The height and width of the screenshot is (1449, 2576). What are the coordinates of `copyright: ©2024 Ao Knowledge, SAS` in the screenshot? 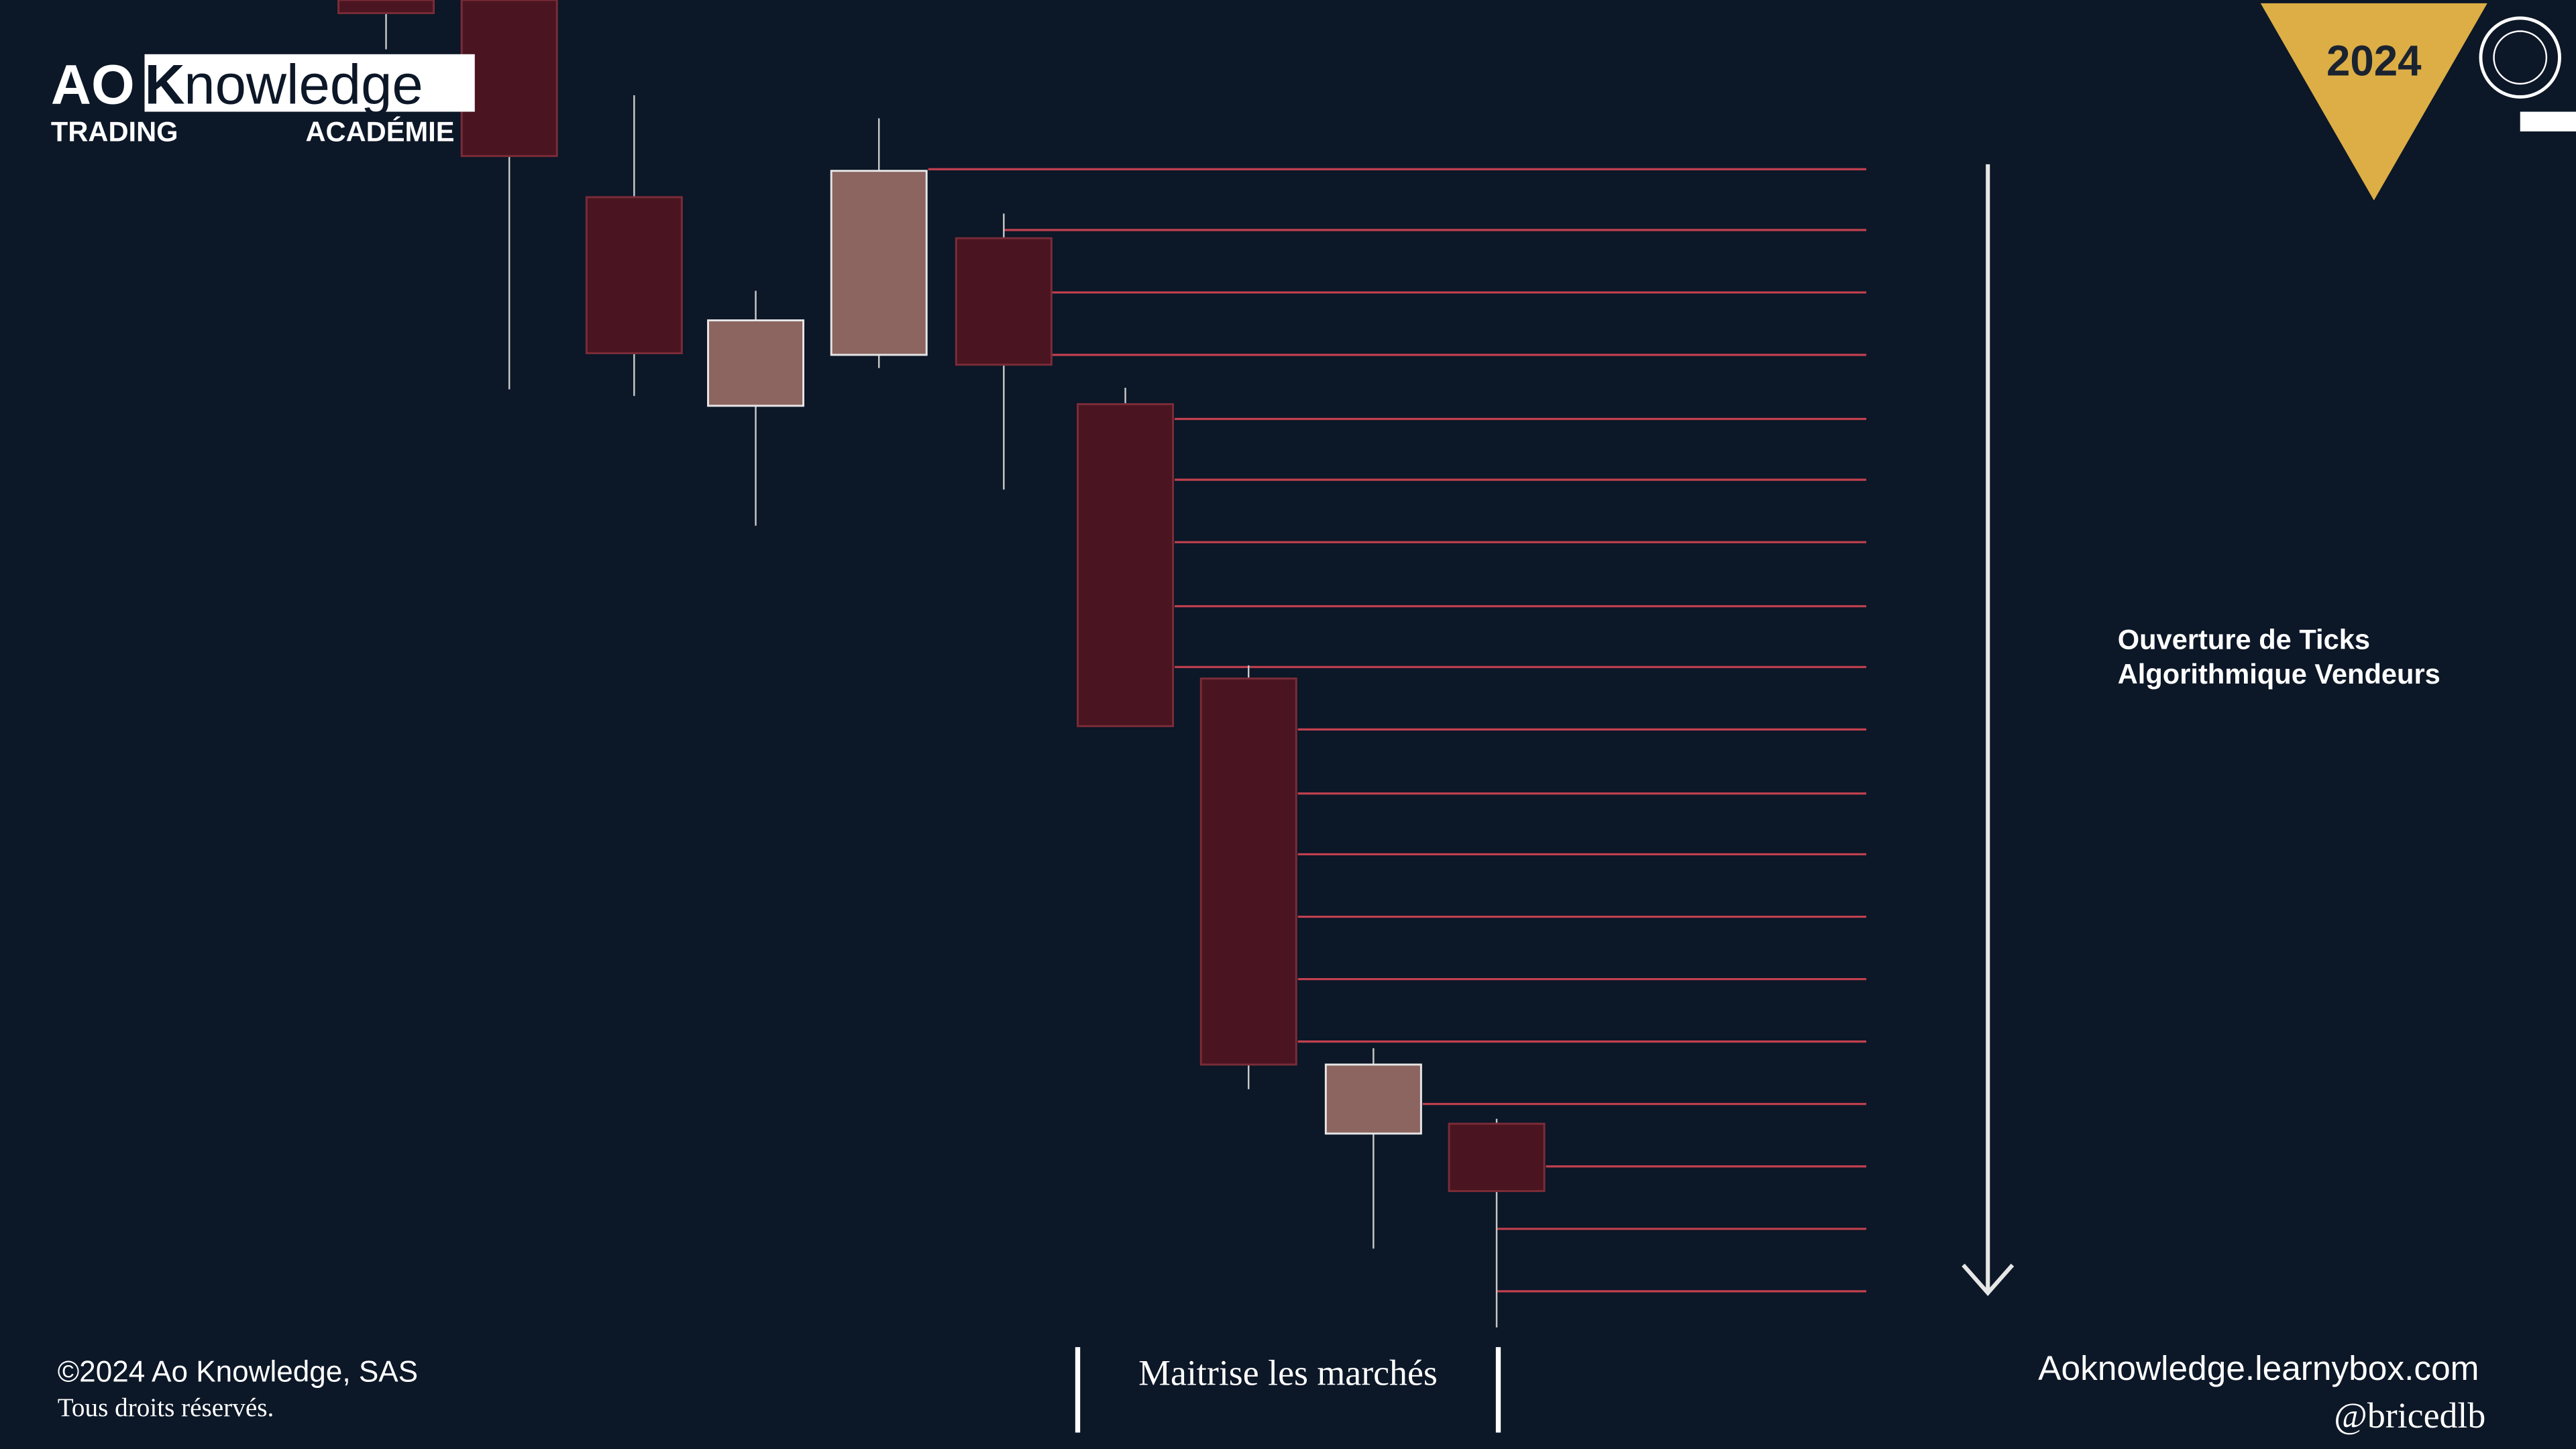 It's located at (238, 1372).